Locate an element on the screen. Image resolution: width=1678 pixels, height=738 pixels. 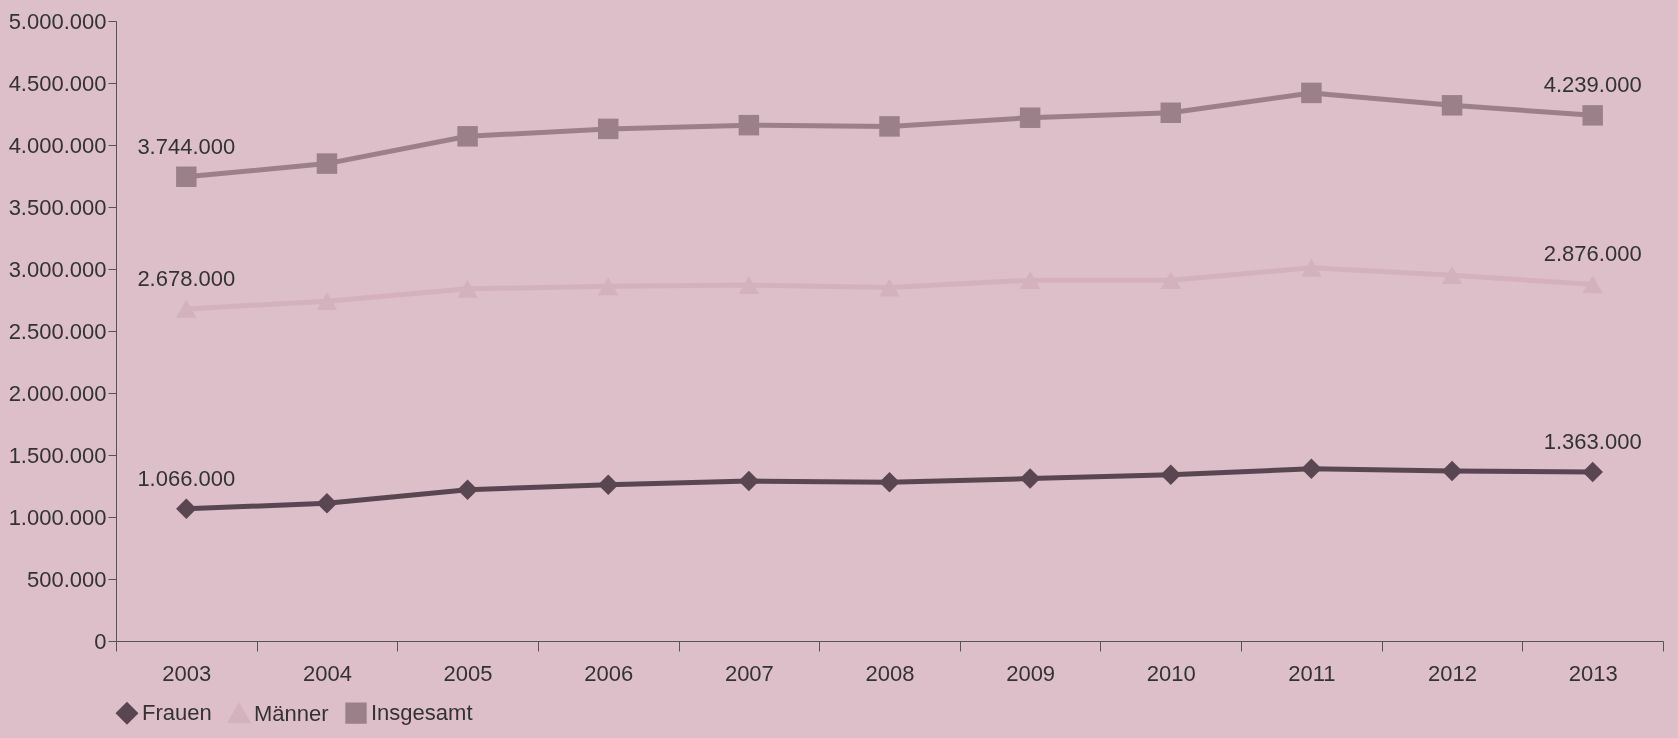
legend-label: Männer is located at coordinates (291, 713).